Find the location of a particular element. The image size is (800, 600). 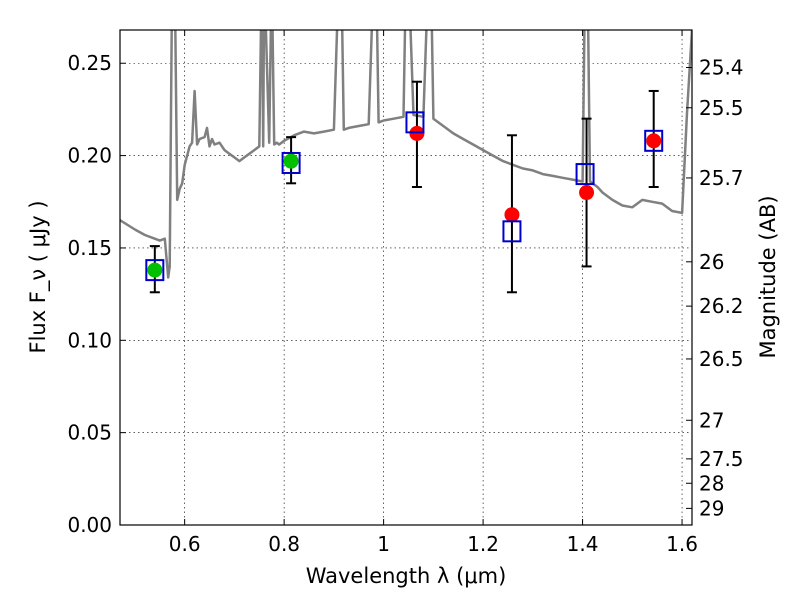

magnitude-tick-label: 26.5 is located at coordinates (721, 359).